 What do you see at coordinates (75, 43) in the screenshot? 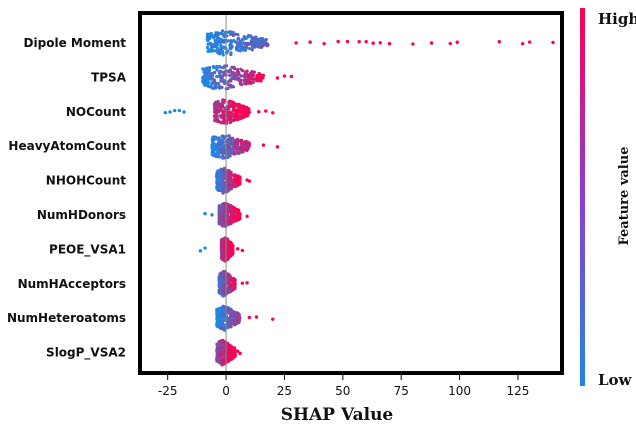
I see `feature-label: Dipole Moment` at bounding box center [75, 43].